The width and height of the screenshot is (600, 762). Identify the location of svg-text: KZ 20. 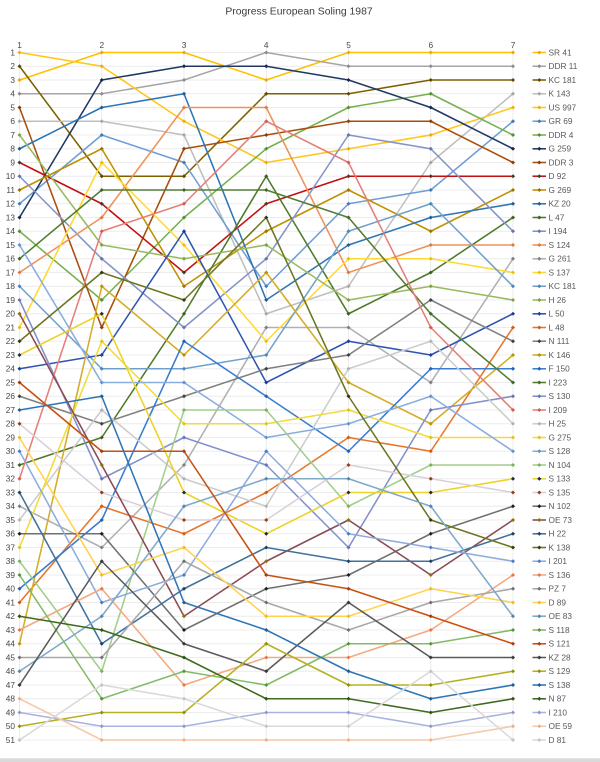
(560, 204).